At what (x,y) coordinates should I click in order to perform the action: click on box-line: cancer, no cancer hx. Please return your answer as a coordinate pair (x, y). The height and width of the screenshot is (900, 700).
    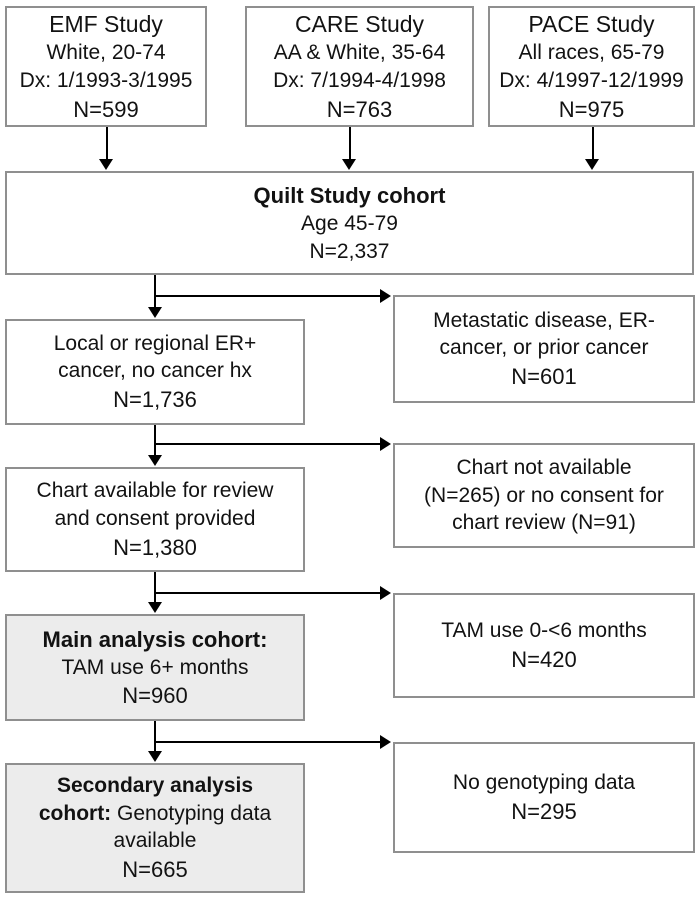
    Looking at the image, I should click on (155, 371).